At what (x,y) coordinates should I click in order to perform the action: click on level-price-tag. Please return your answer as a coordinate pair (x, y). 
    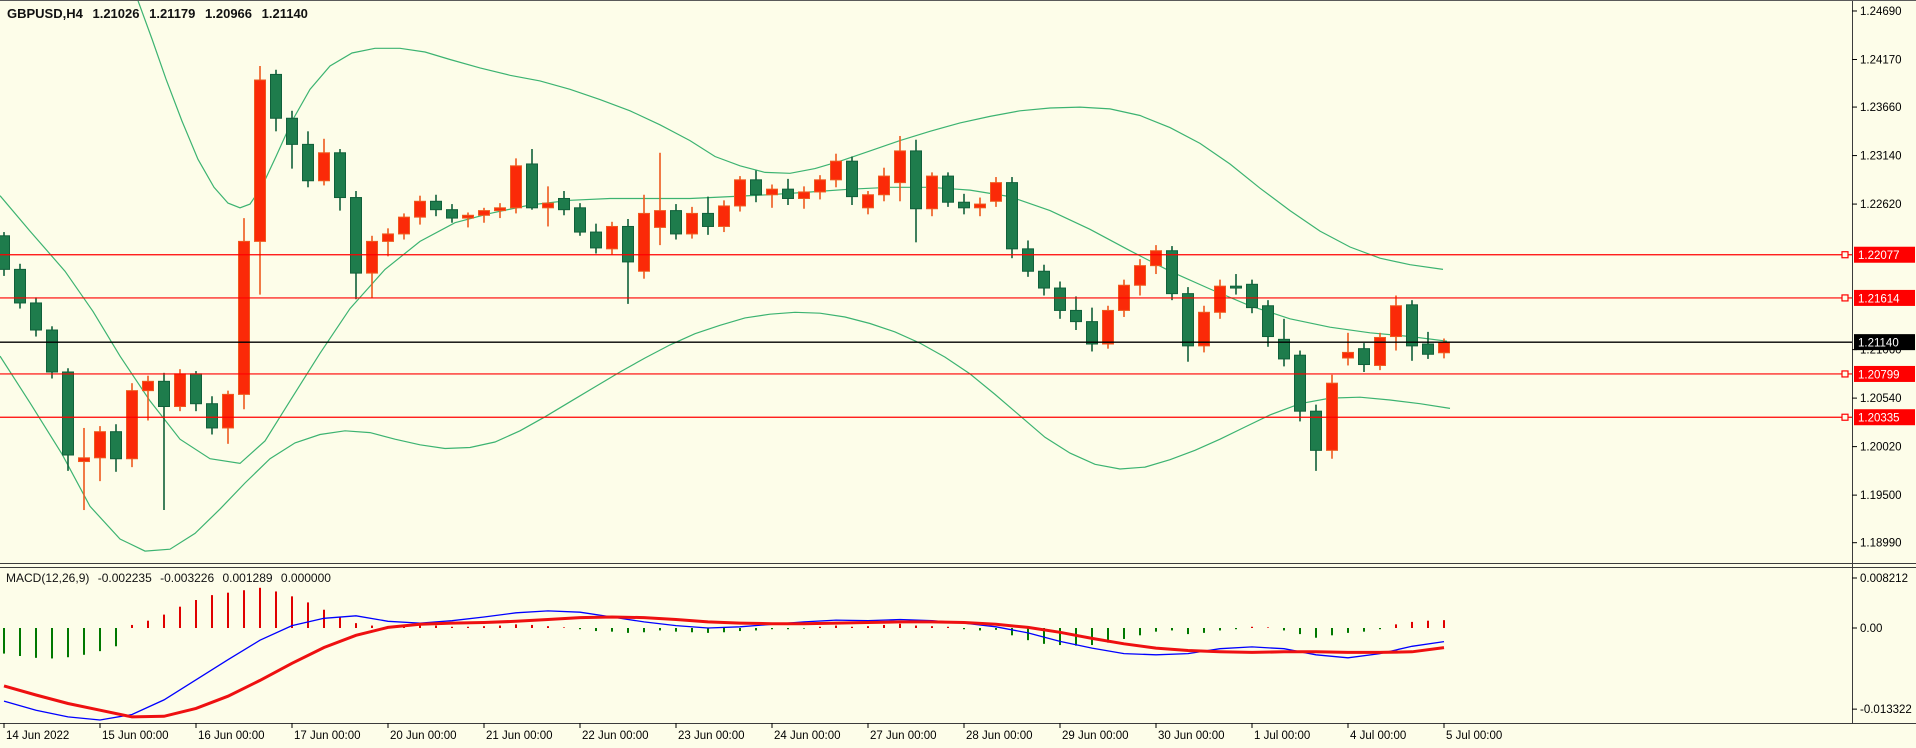
    Looking at the image, I should click on (1884, 254).